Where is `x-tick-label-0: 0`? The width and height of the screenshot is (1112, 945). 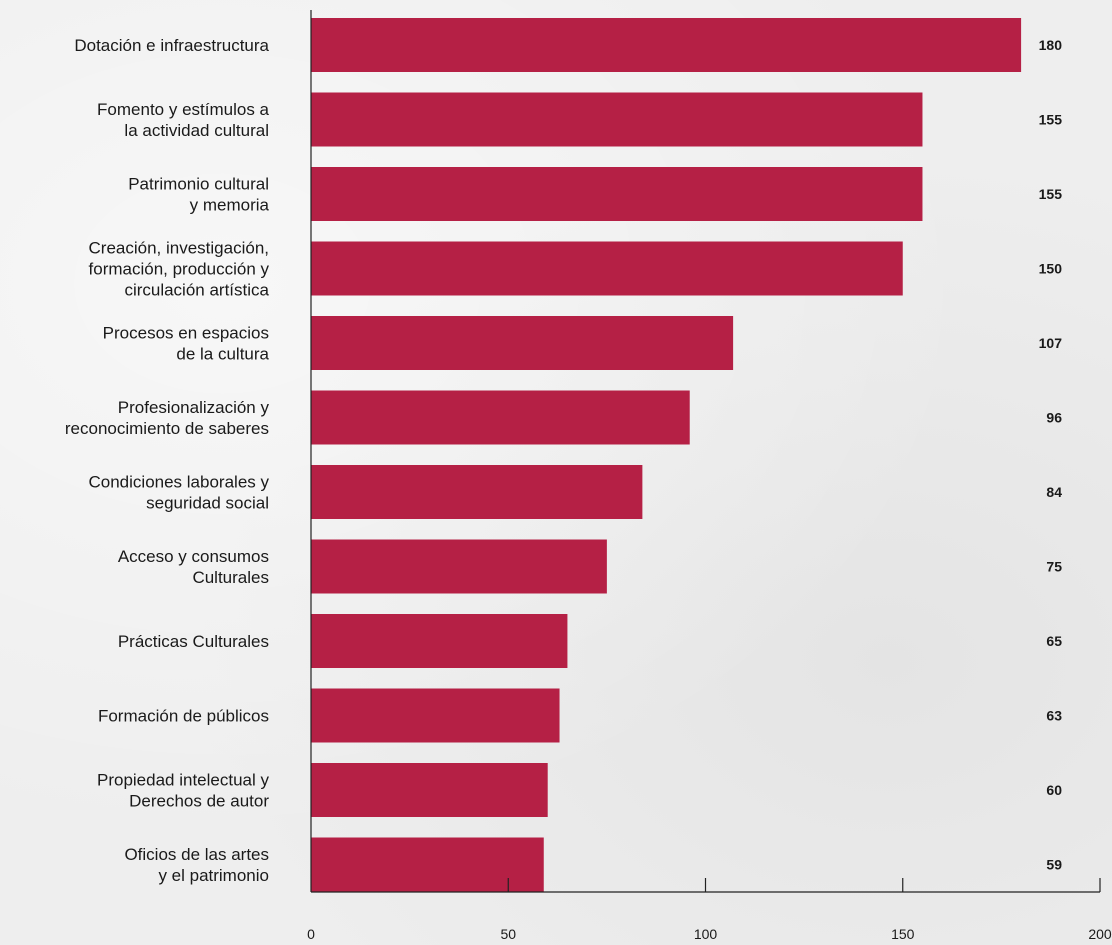 x-tick-label-0: 0 is located at coordinates (311, 934).